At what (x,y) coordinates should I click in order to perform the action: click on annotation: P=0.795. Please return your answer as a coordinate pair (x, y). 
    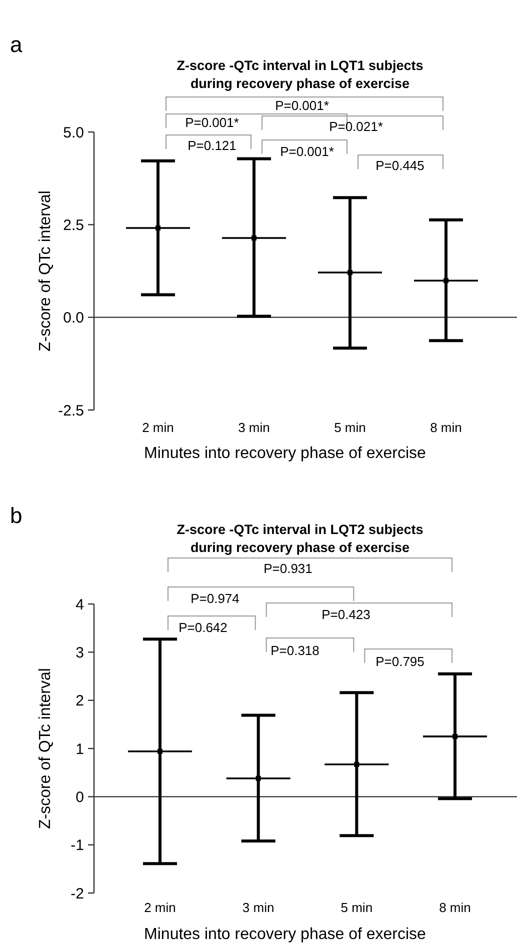
    Looking at the image, I should click on (400, 661).